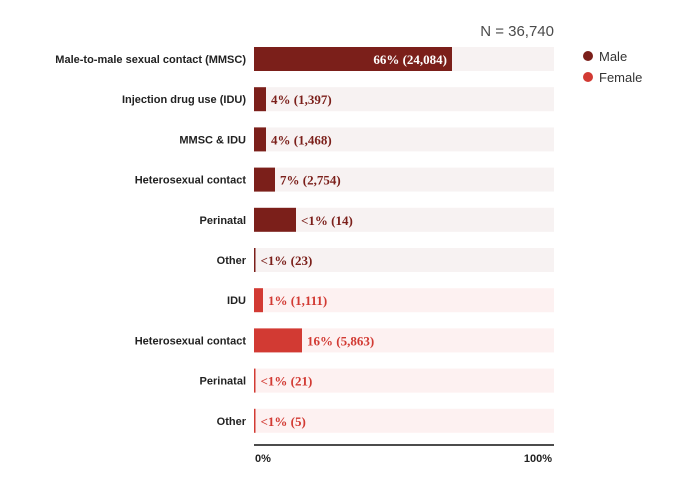  What do you see at coordinates (301, 139) in the screenshot?
I see `value-label: 4% (1,468)` at bounding box center [301, 139].